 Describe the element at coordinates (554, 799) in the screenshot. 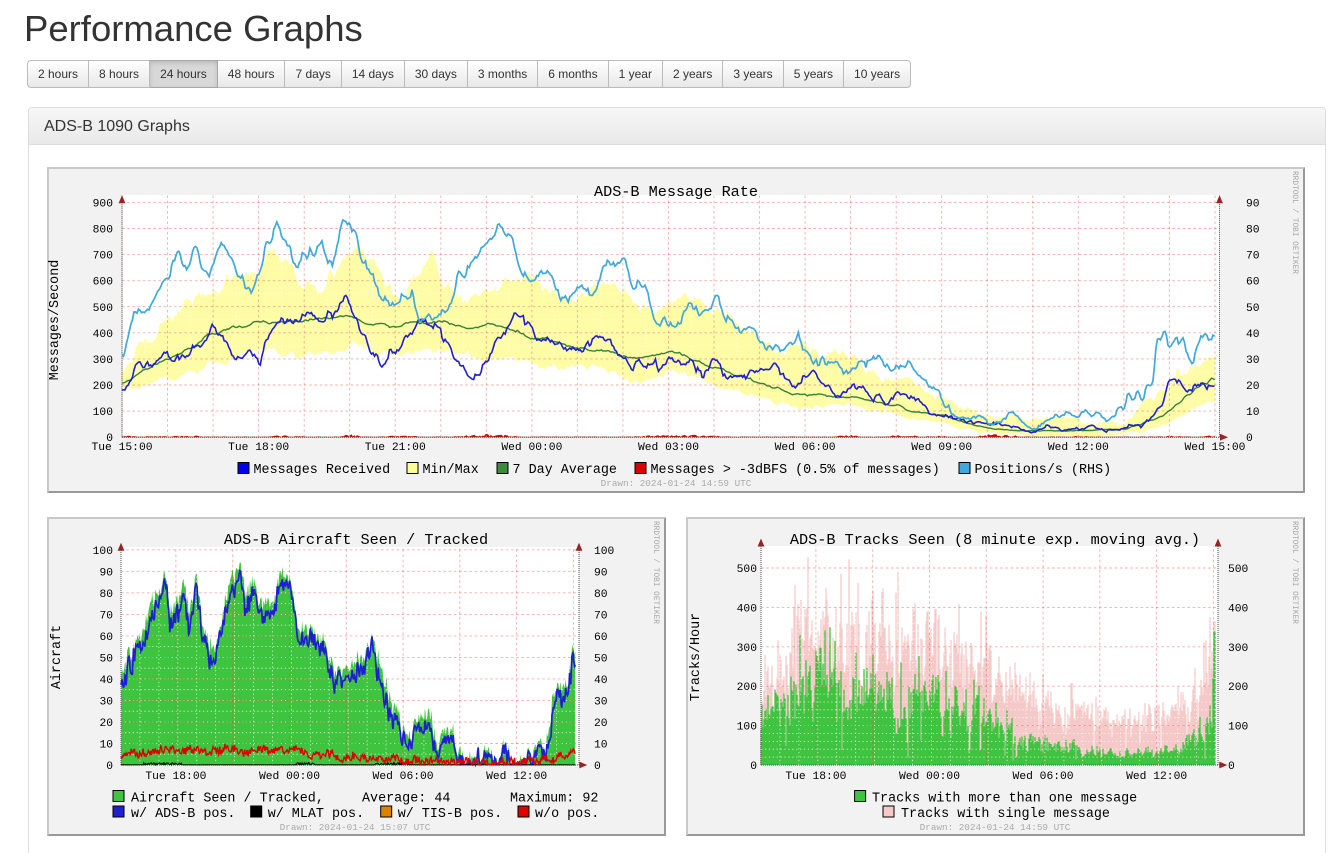

I see `svg-text: Maximum: 92` at that location.